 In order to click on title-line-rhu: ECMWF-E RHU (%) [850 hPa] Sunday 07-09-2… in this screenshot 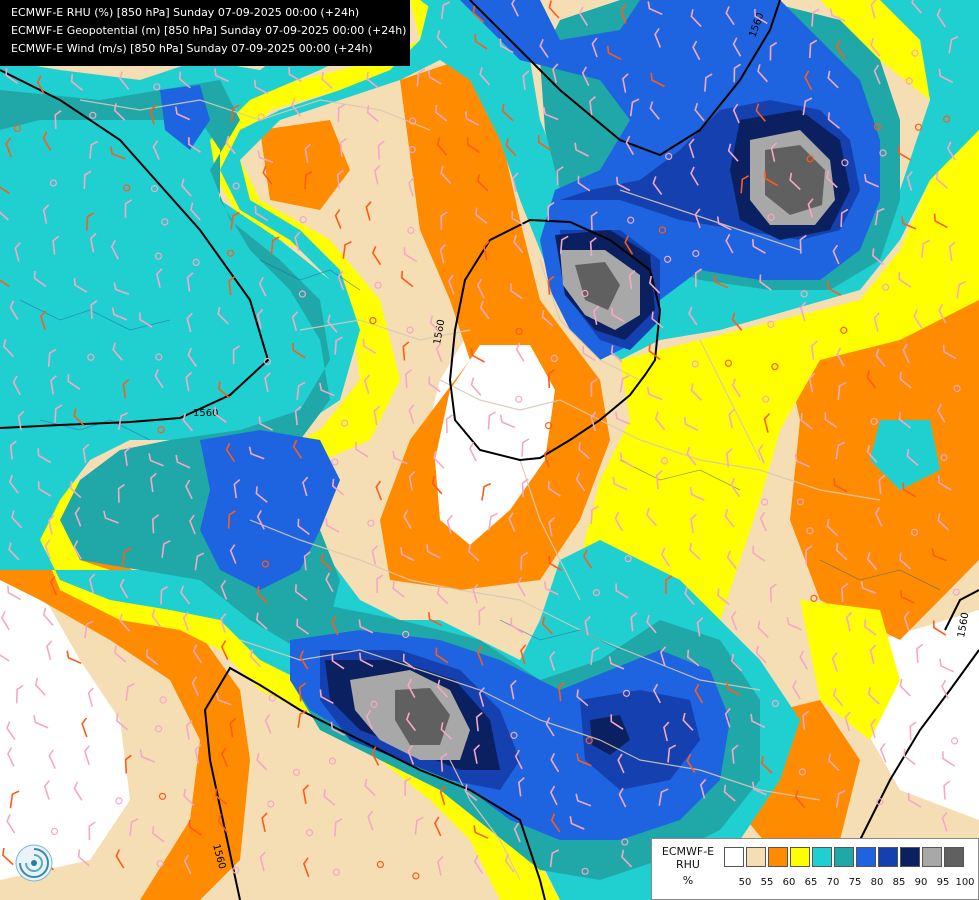, I will do `click(185, 12)`.